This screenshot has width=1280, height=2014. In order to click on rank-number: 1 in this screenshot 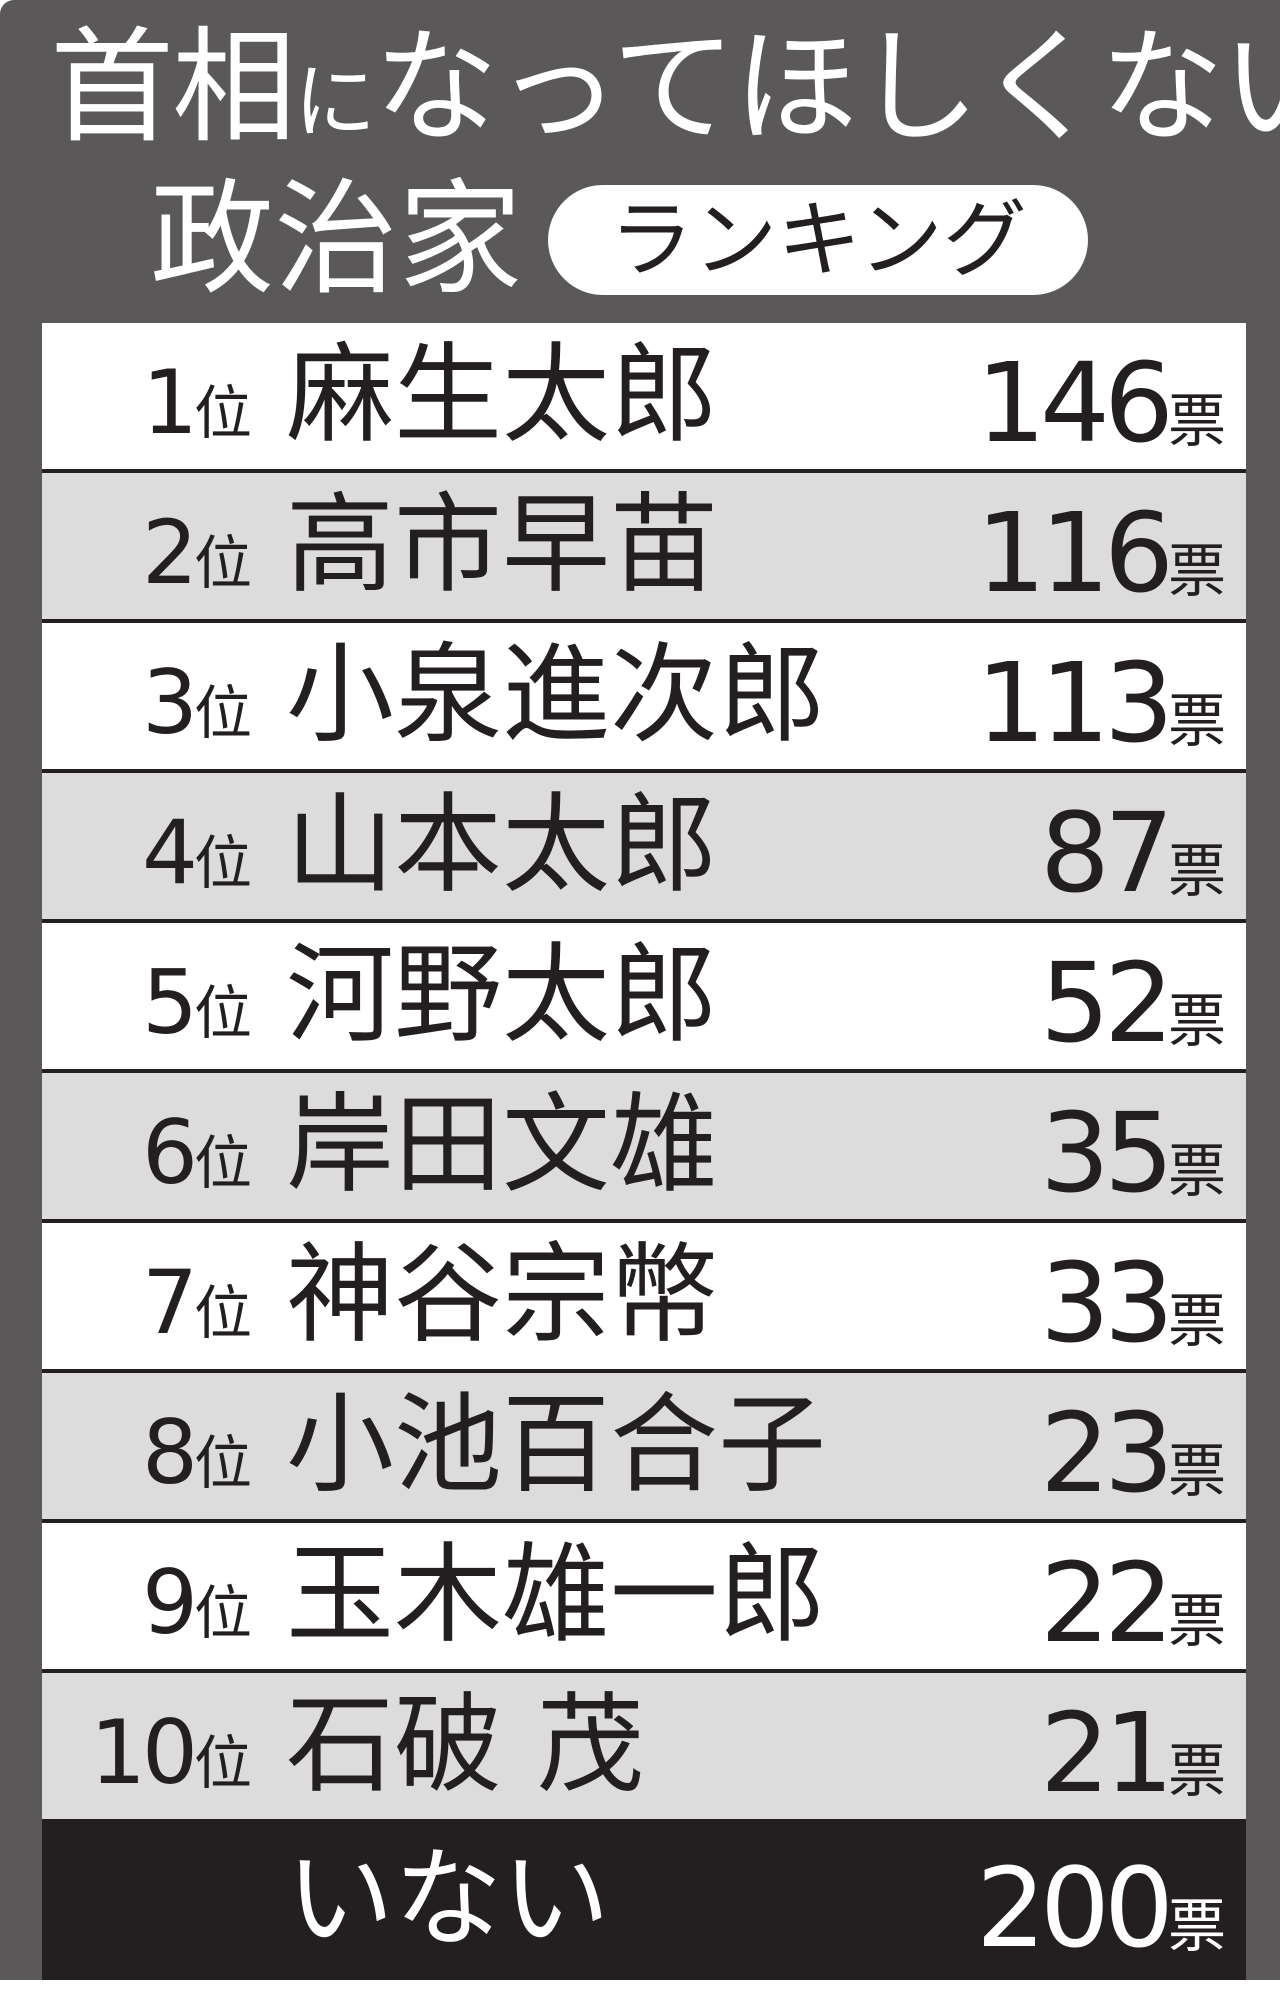, I will do `click(169, 402)`.